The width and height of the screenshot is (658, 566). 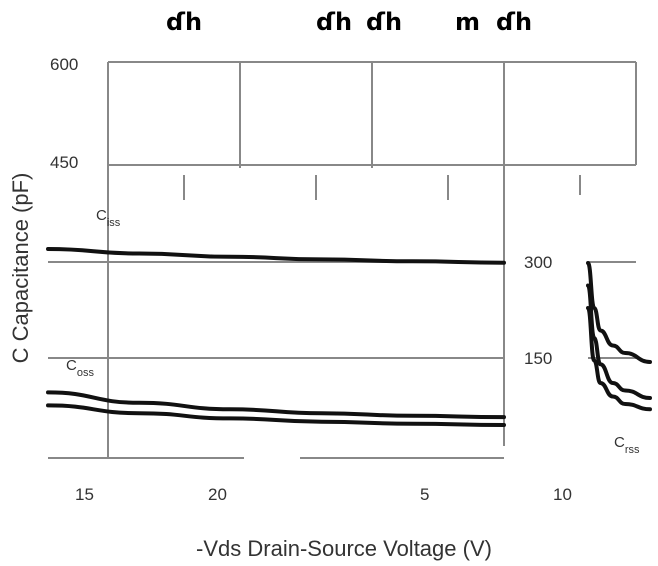 What do you see at coordinates (64, 162) in the screenshot?
I see `y-tick-label: 450` at bounding box center [64, 162].